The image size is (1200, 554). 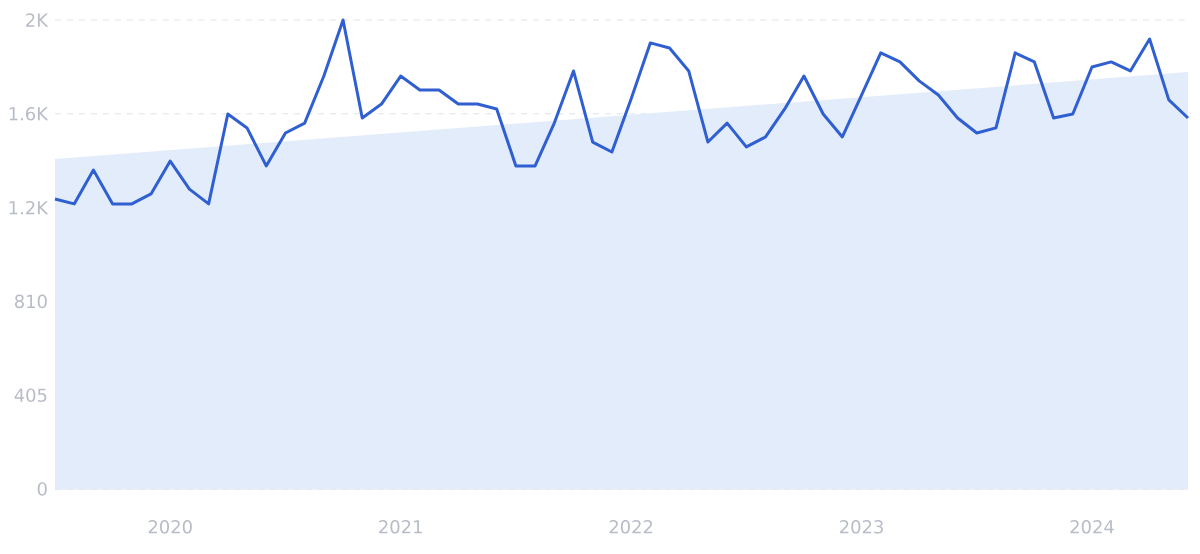 I want to click on y-tick-label: 810, so click(x=30, y=301).